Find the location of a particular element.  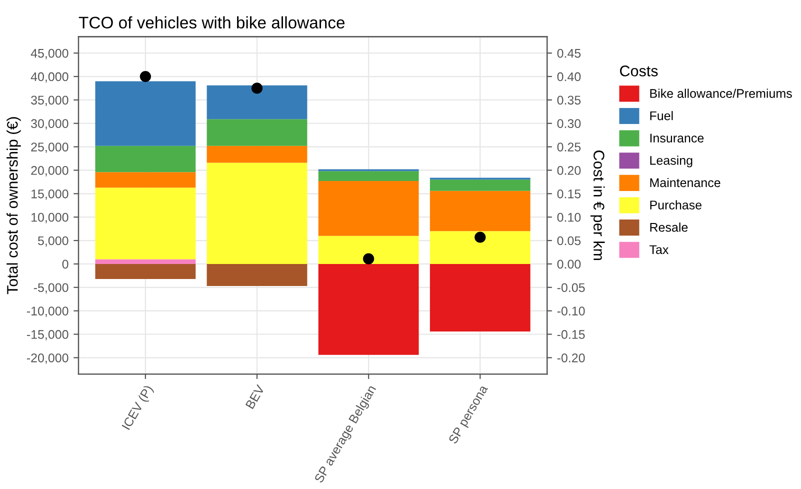

y2-tick-label: 0.20 is located at coordinates (569, 170).